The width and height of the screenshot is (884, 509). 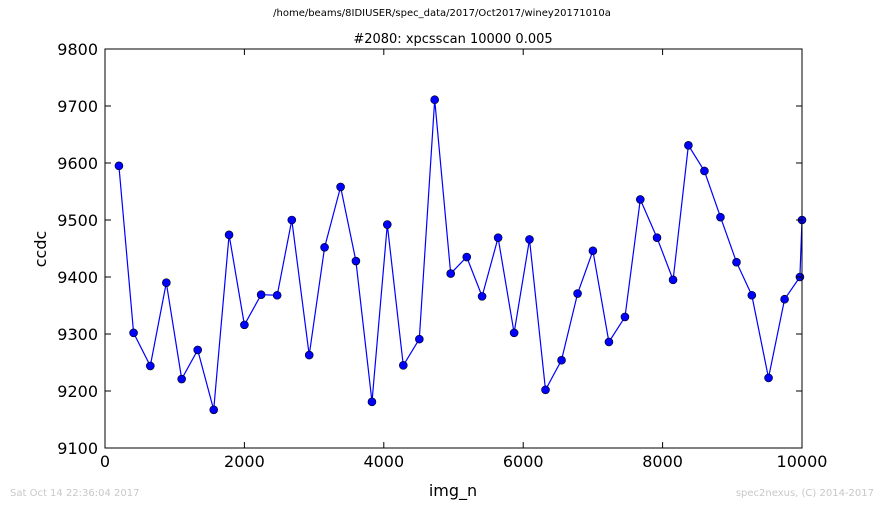 What do you see at coordinates (383, 461) in the screenshot?
I see `x-tick-label: 4000` at bounding box center [383, 461].